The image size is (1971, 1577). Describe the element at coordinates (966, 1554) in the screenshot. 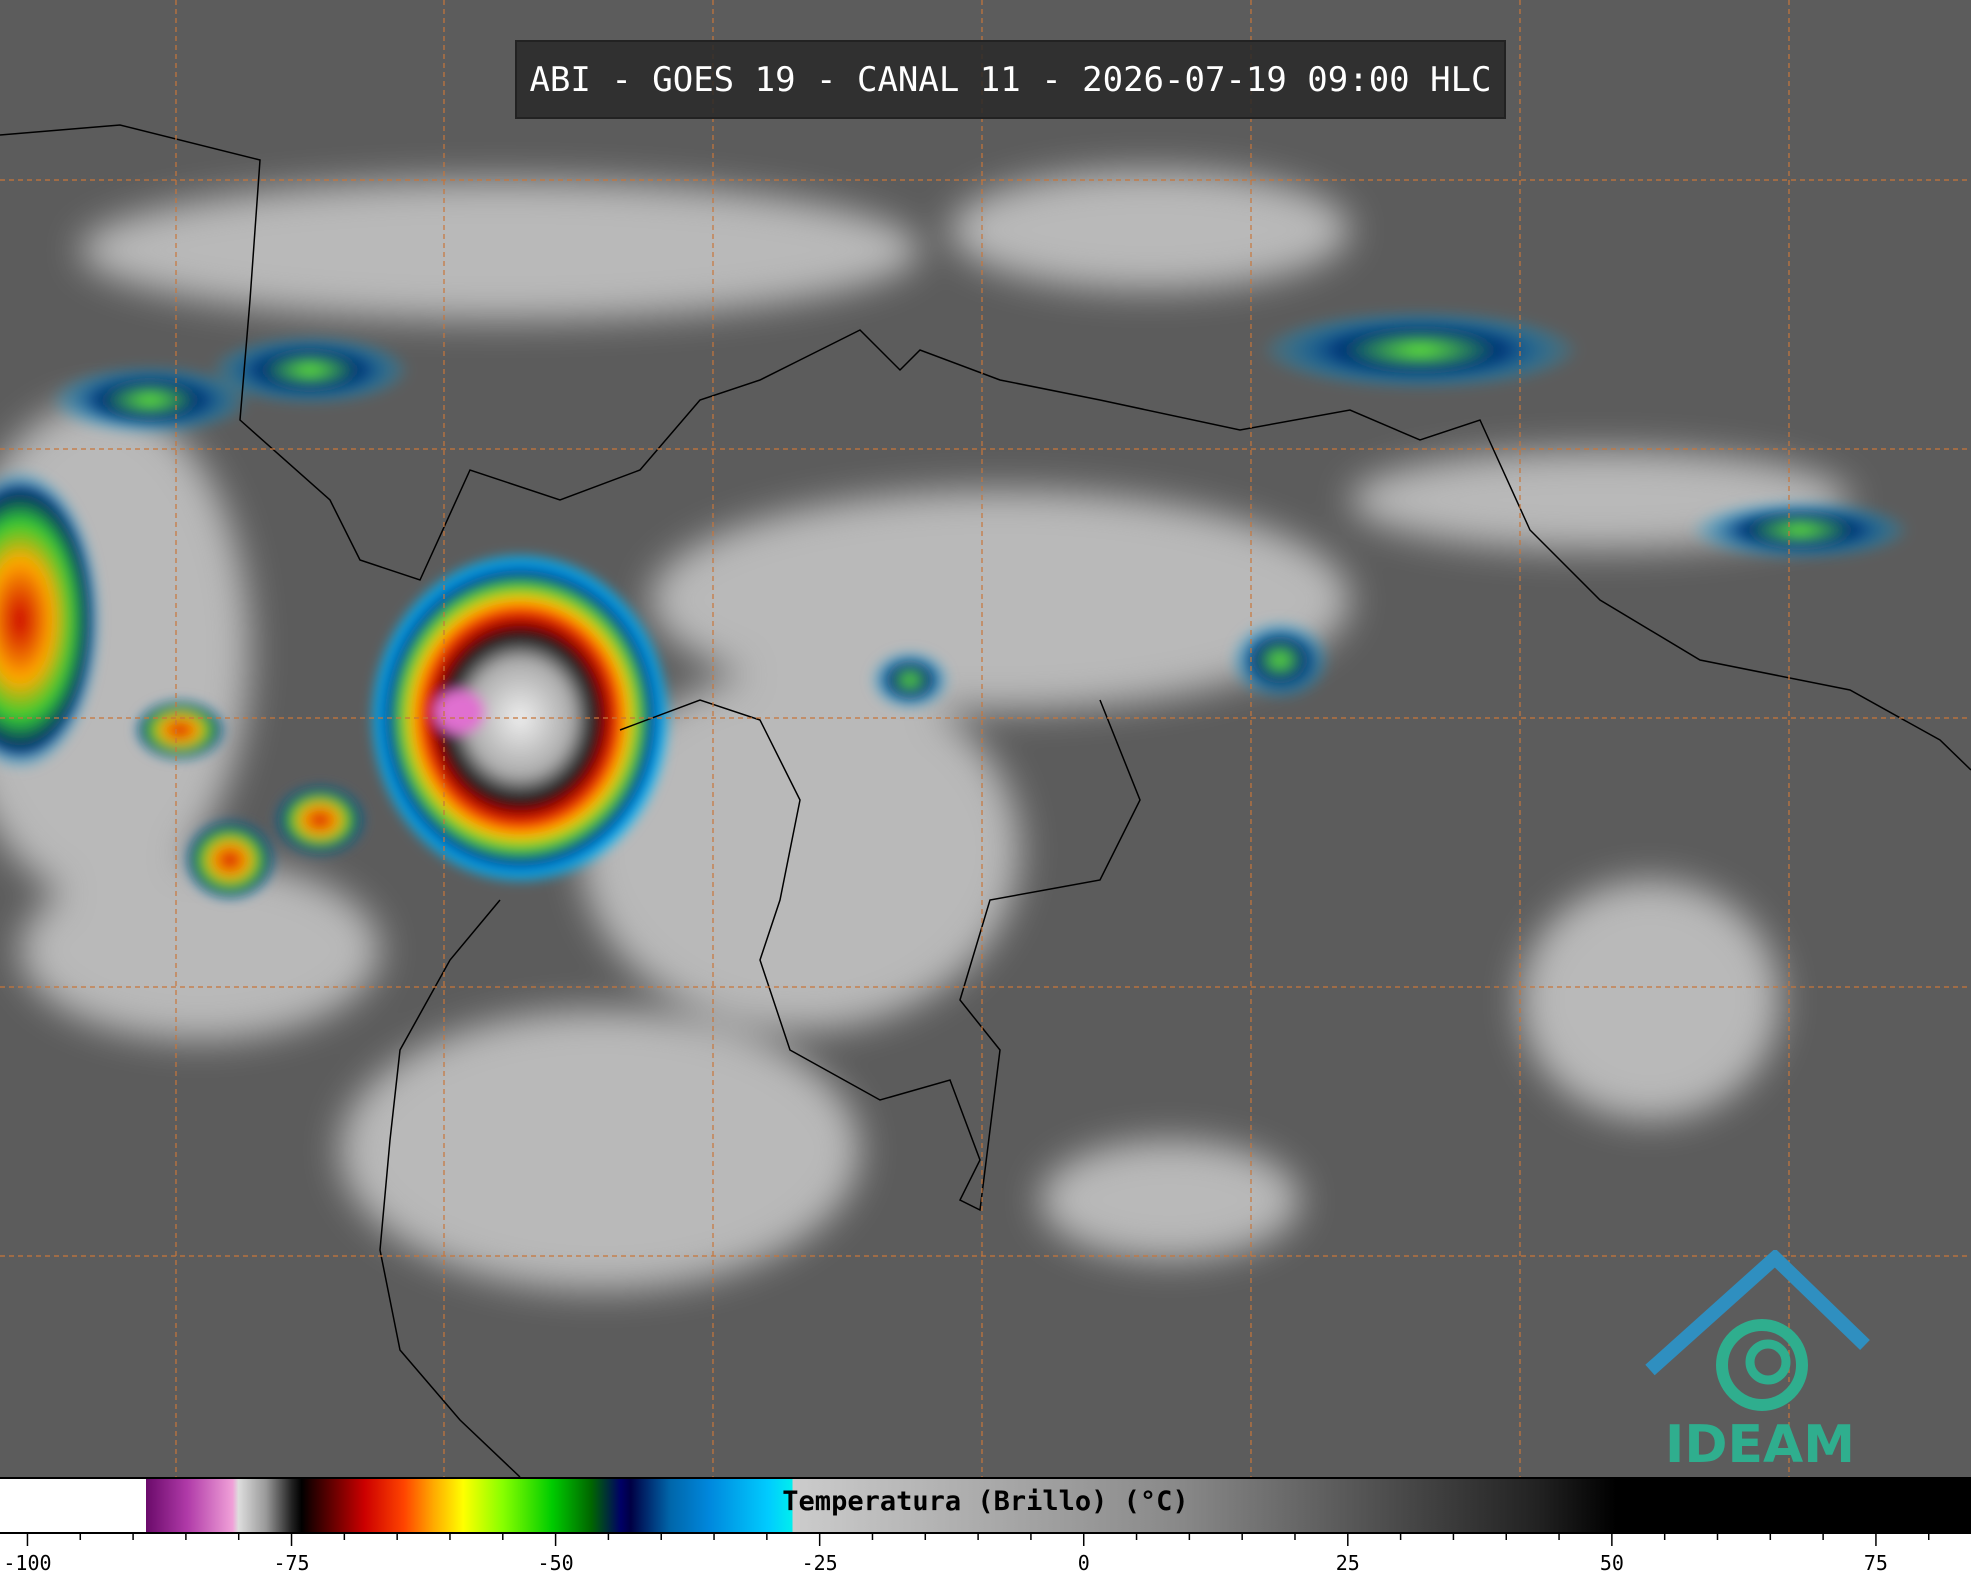

I see `colorbar-axis: -100 -75 -50 -25 0 25 50 75` at that location.